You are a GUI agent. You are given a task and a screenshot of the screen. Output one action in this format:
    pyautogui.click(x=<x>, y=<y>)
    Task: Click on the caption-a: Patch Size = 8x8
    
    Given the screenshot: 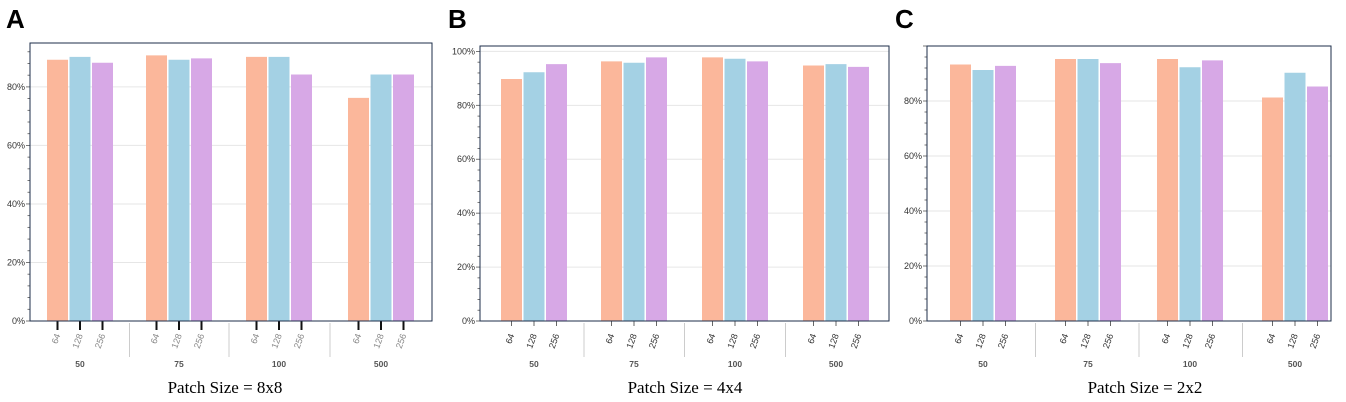 What is the action you would take?
    pyautogui.click(x=225, y=387)
    